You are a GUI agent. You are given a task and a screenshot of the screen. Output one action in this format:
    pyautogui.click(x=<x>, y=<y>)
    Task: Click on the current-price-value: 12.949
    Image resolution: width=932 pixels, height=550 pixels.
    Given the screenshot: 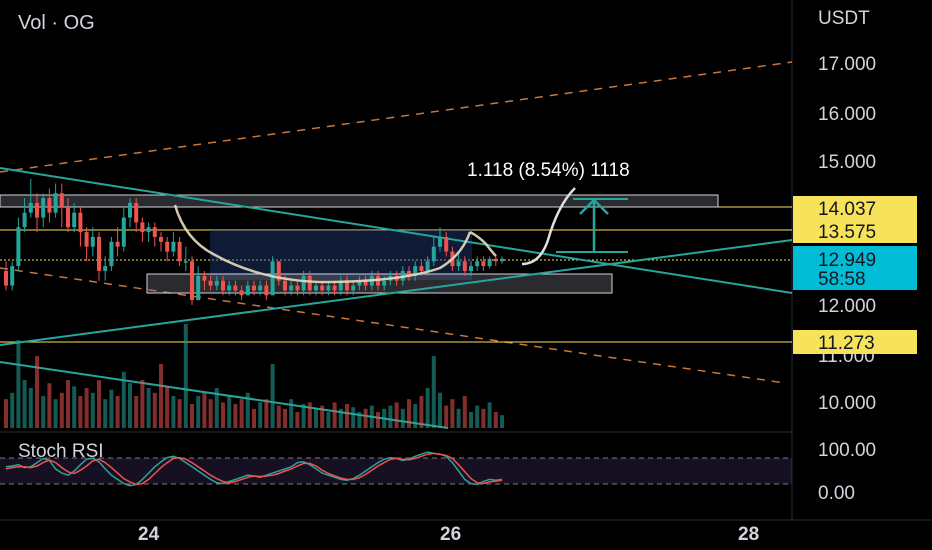 What is the action you would take?
    pyautogui.click(x=847, y=260)
    